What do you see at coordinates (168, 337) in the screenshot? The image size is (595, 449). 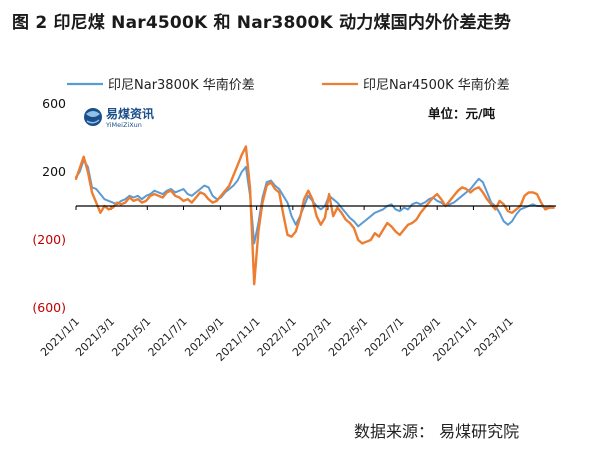 I see `x-tick-label: 2021/7/1` at bounding box center [168, 337].